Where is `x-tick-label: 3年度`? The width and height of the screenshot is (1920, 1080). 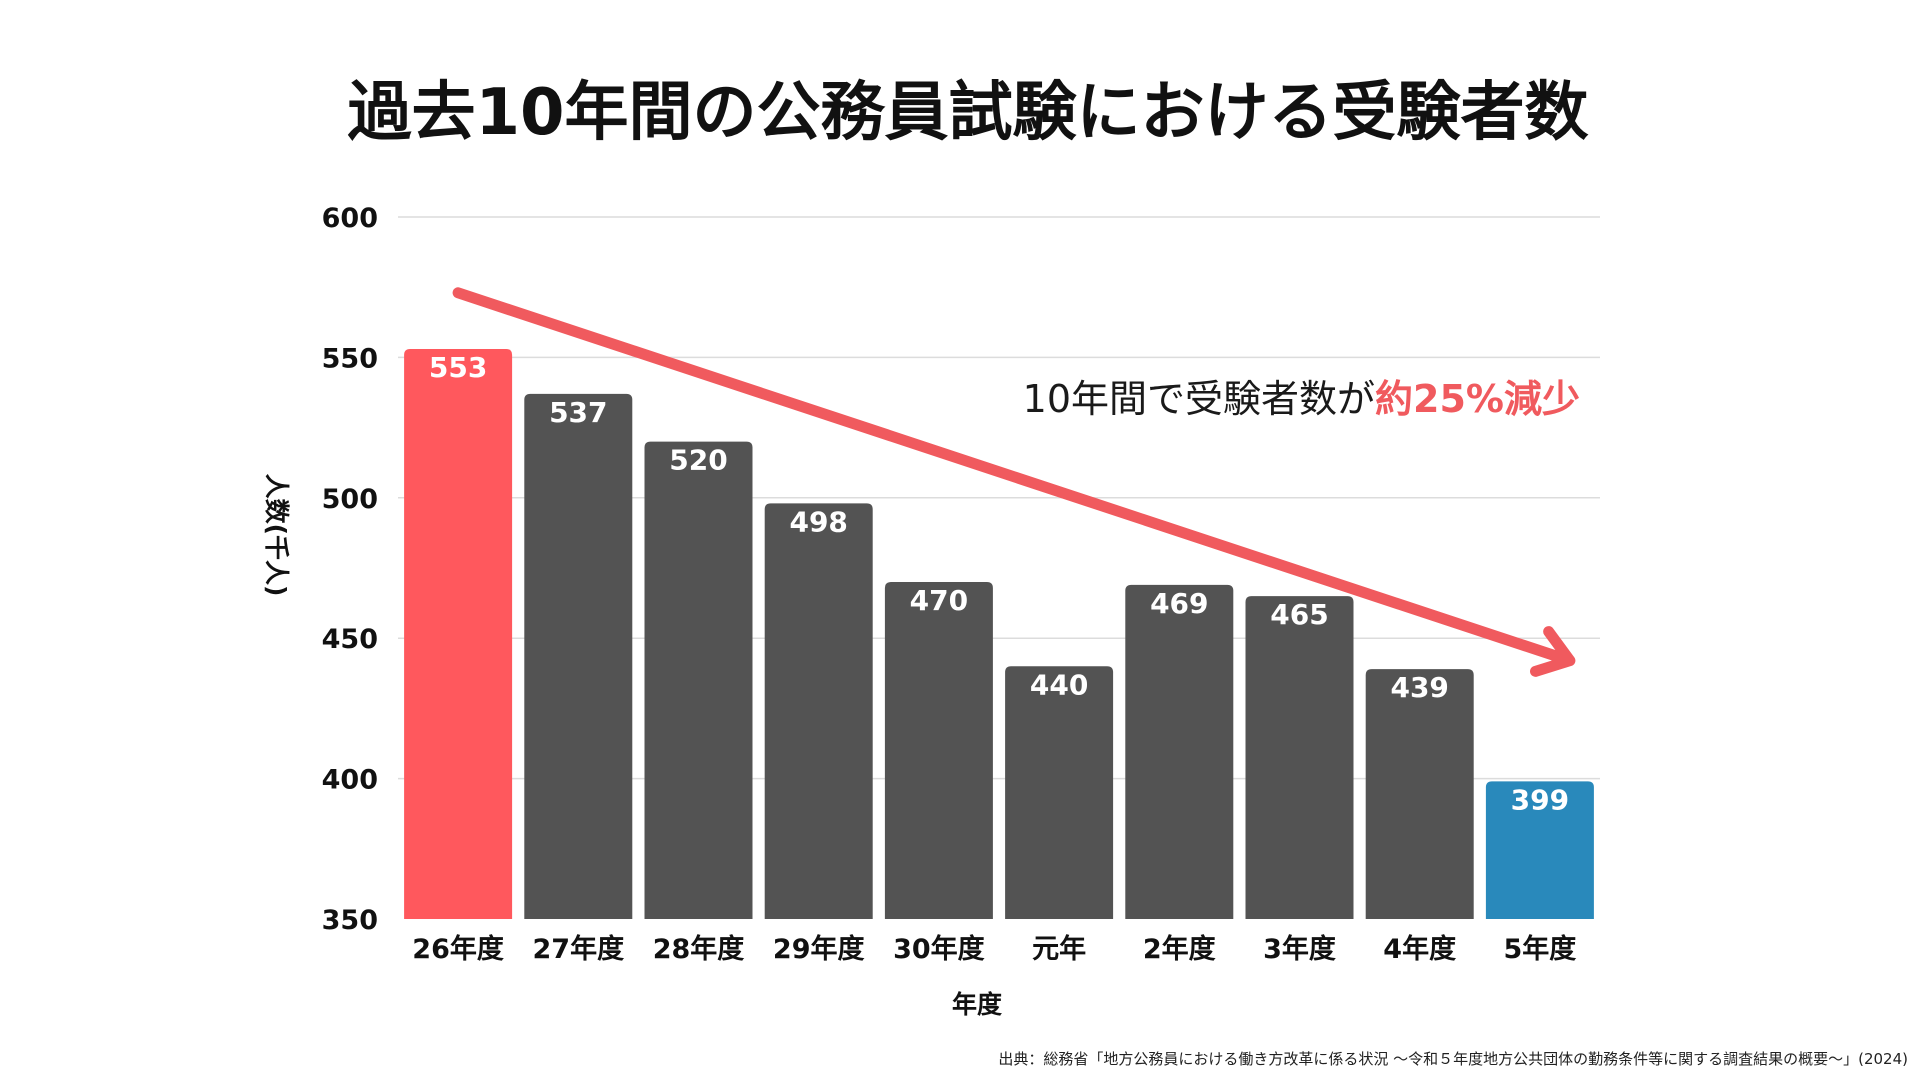
x-tick-label: 3年度 is located at coordinates (1299, 949).